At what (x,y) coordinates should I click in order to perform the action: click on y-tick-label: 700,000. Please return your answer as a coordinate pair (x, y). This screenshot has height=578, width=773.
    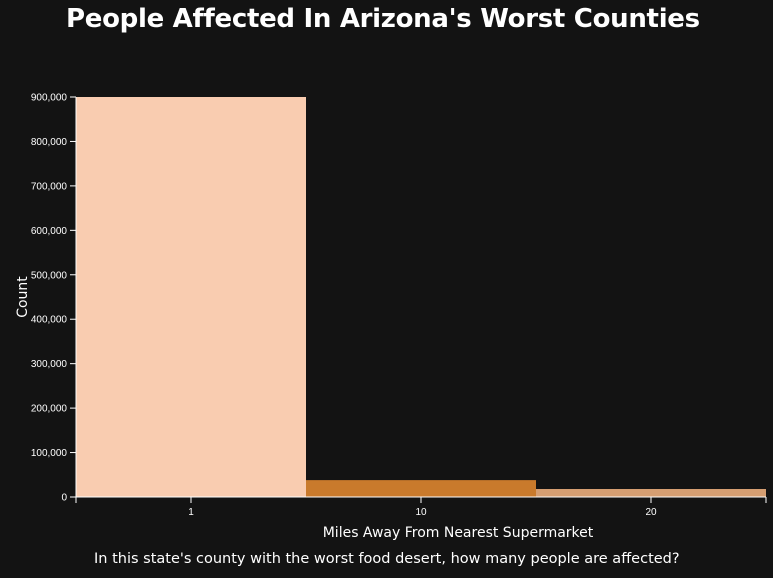
    Looking at the image, I should click on (49, 186).